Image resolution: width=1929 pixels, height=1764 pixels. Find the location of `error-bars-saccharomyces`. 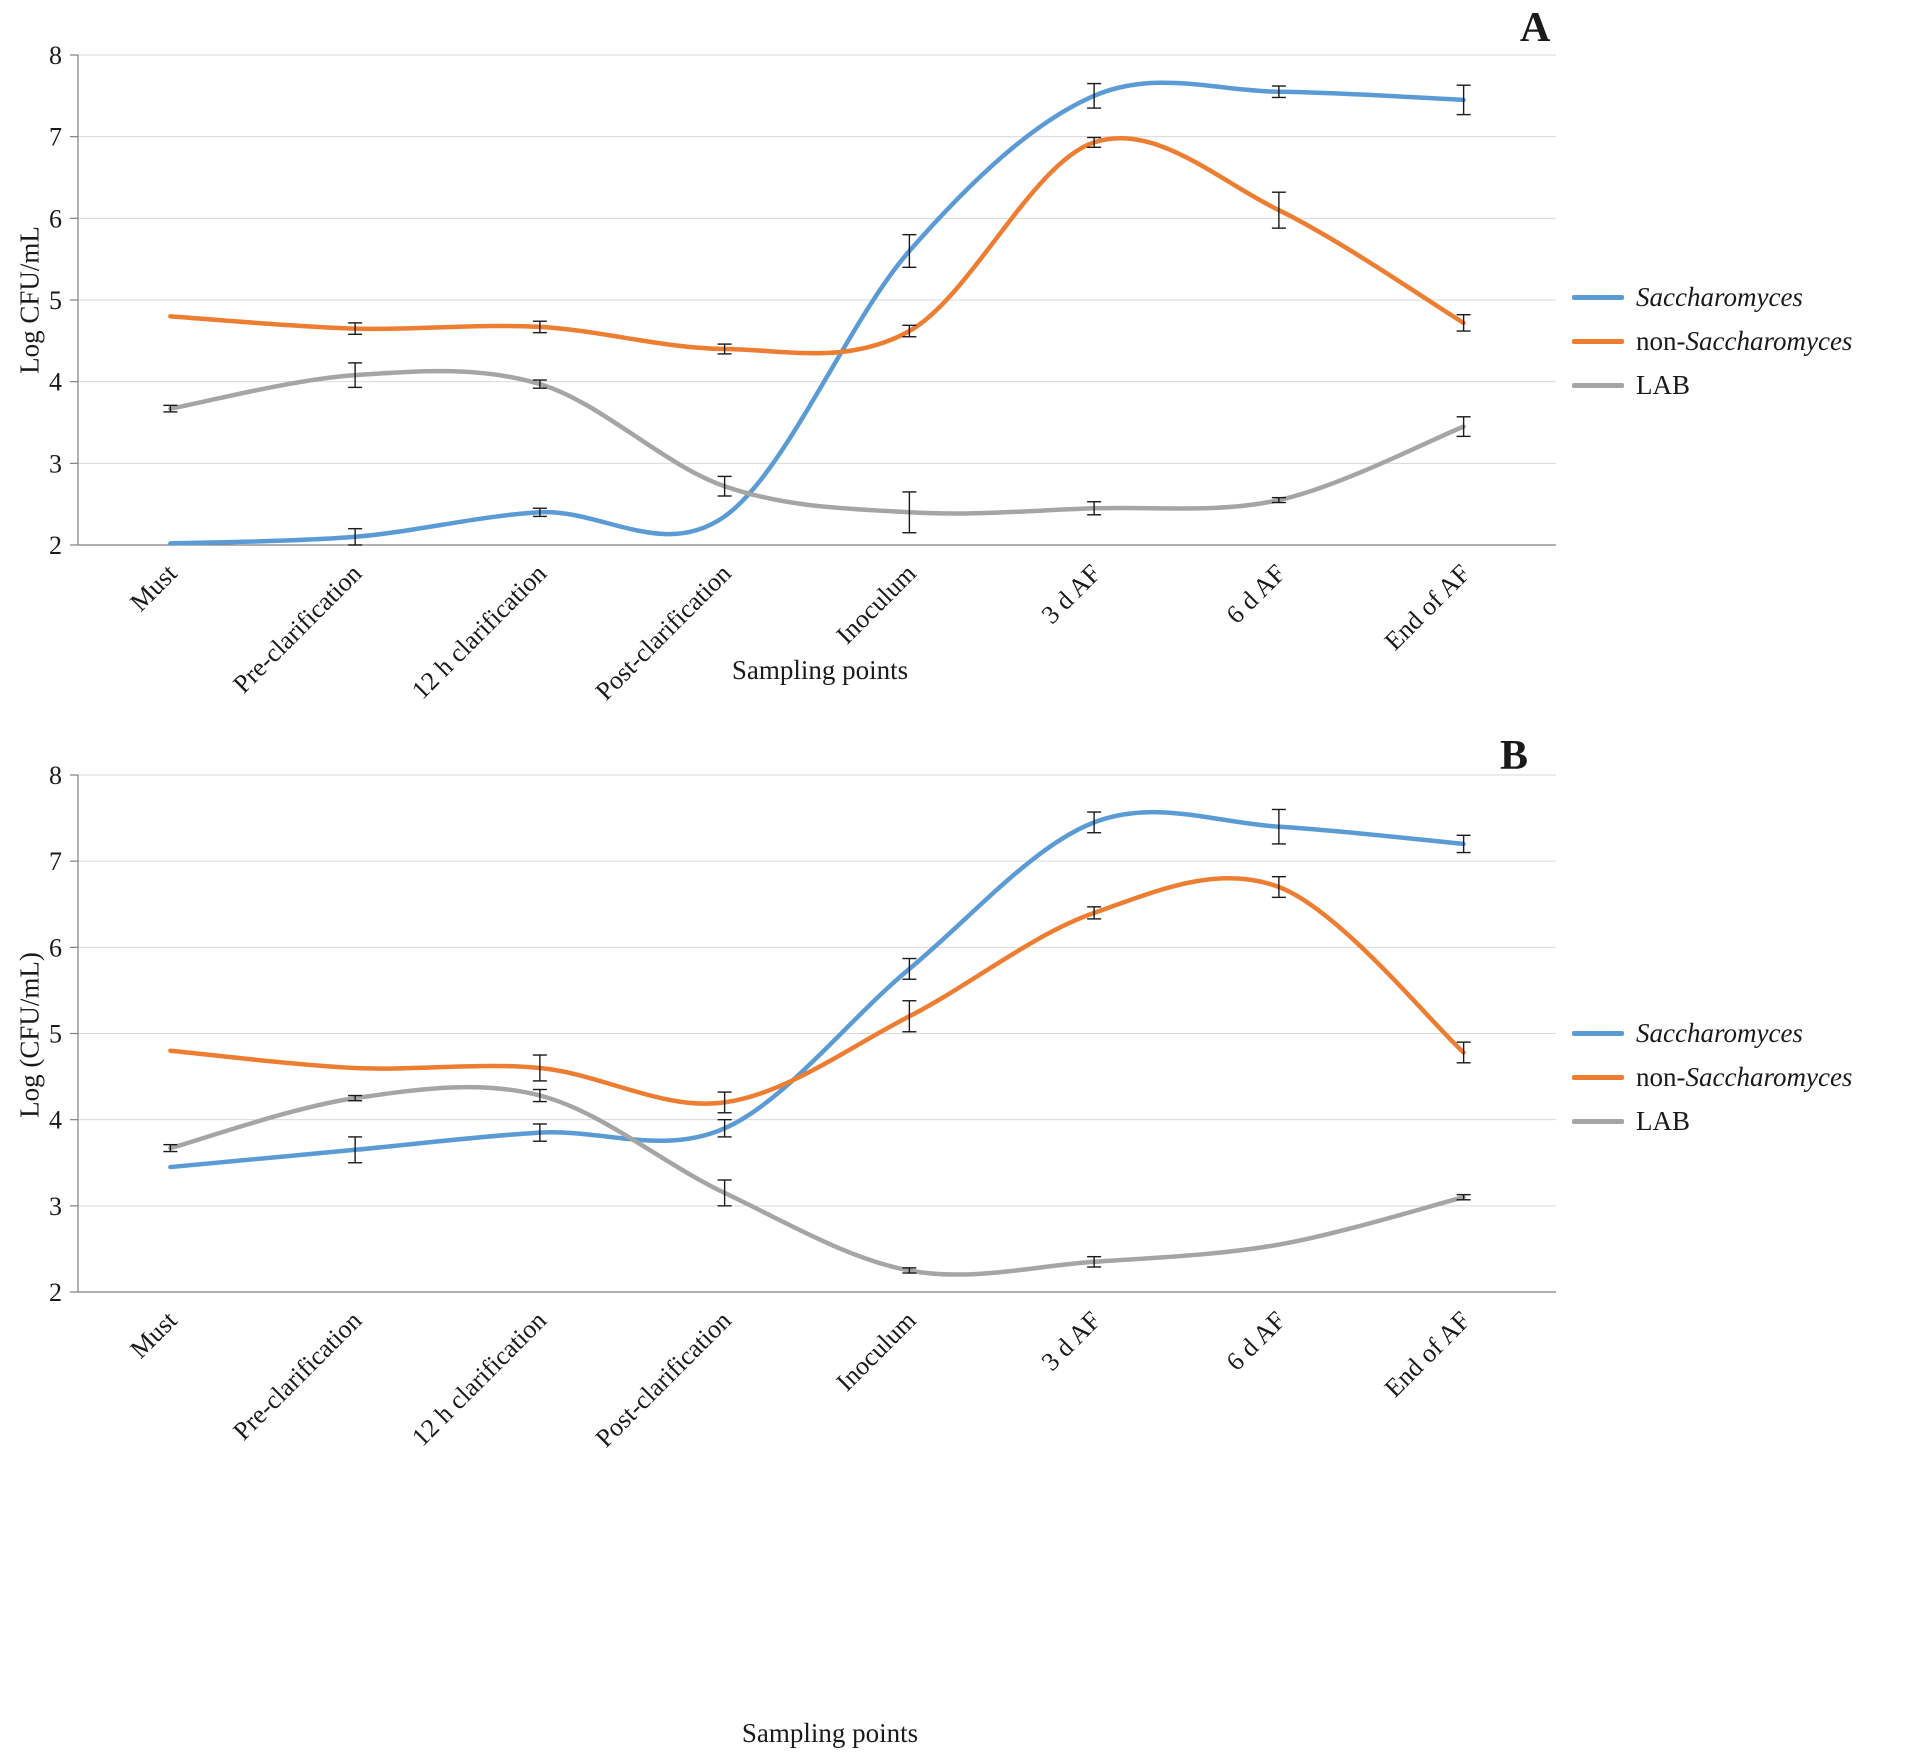

error-bars-saccharomyces is located at coordinates (909, 986).